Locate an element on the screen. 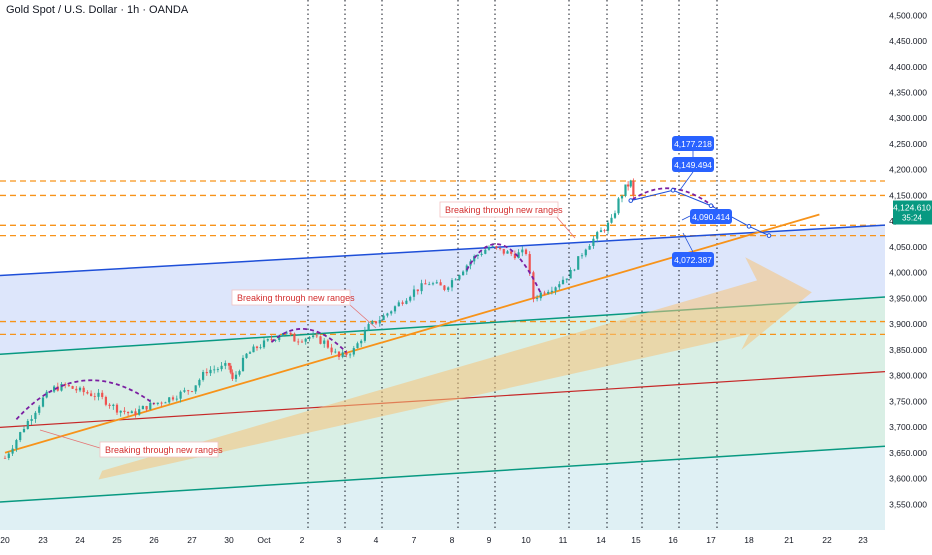 This screenshot has width=932, height=555. x-tick-label: 27 is located at coordinates (192, 540).